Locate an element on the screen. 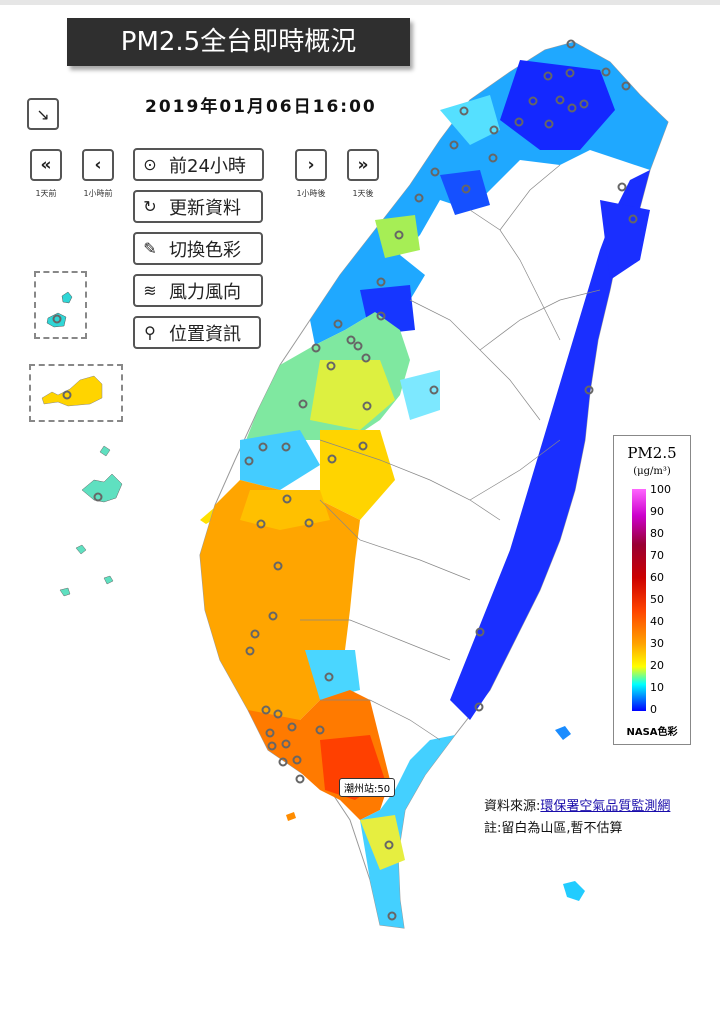  station-tooltip: 潮州站:50 is located at coordinates (367, 787).